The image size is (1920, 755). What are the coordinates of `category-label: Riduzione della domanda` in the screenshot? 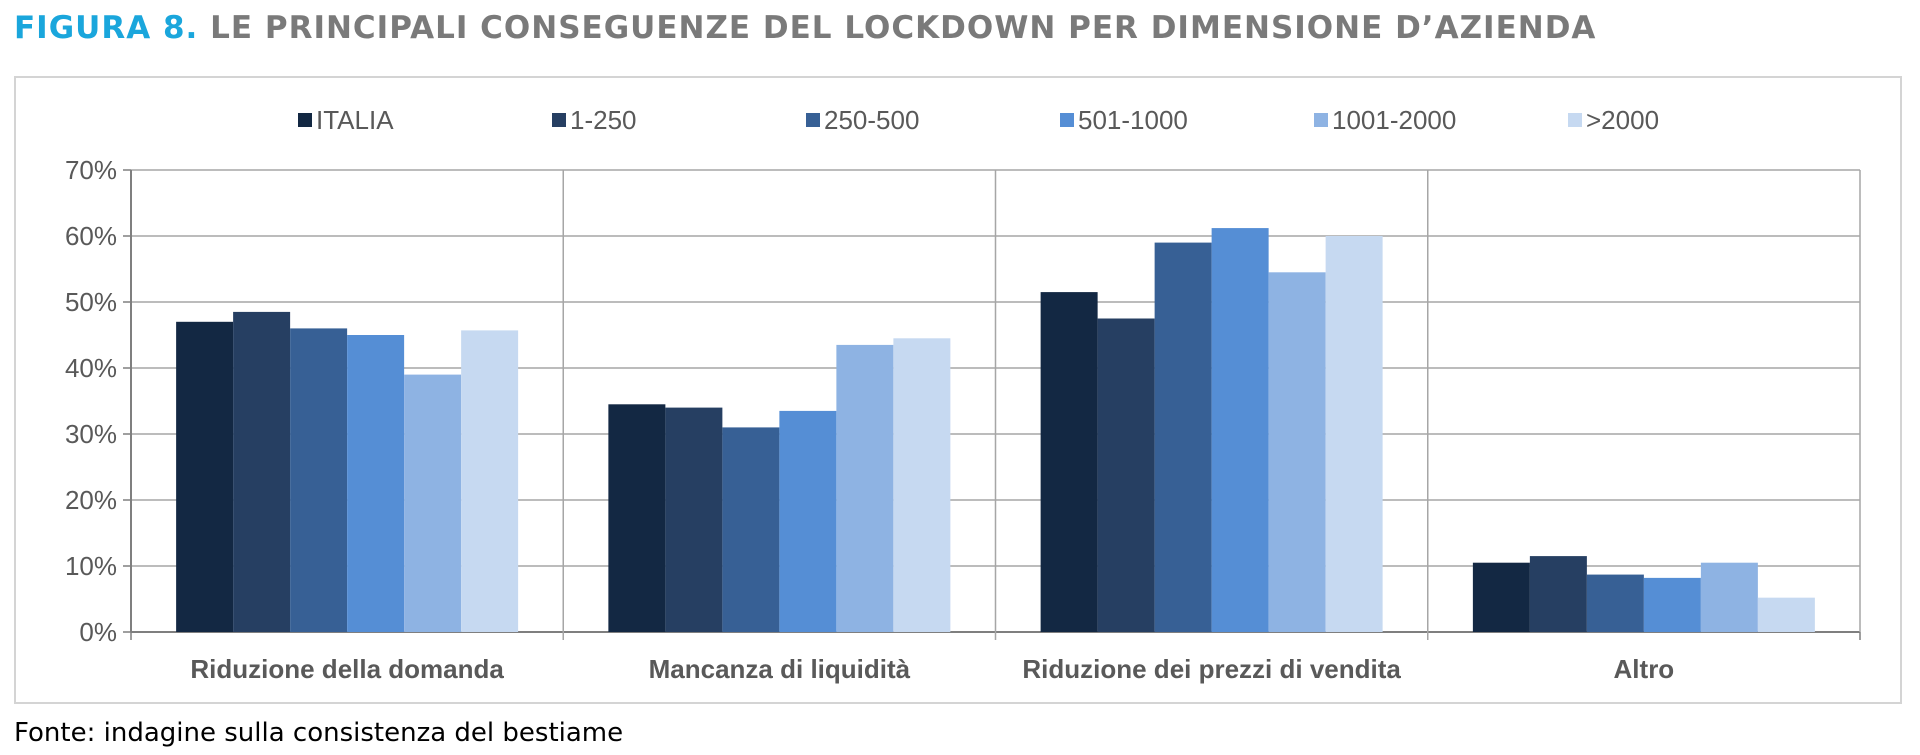 It's located at (347, 669).